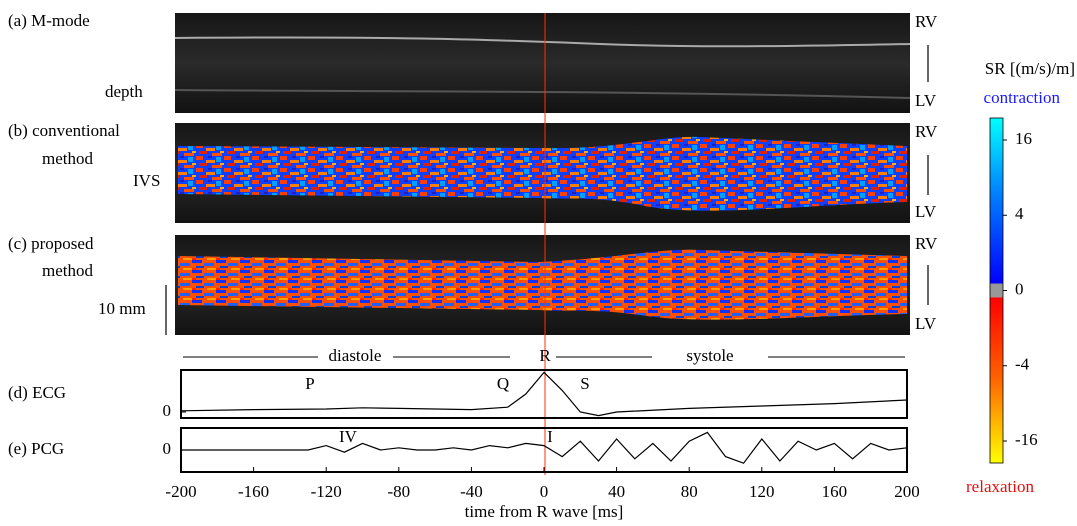  Describe the element at coordinates (1026, 439) in the screenshot. I see `colorbar-tick-label: -16` at that location.